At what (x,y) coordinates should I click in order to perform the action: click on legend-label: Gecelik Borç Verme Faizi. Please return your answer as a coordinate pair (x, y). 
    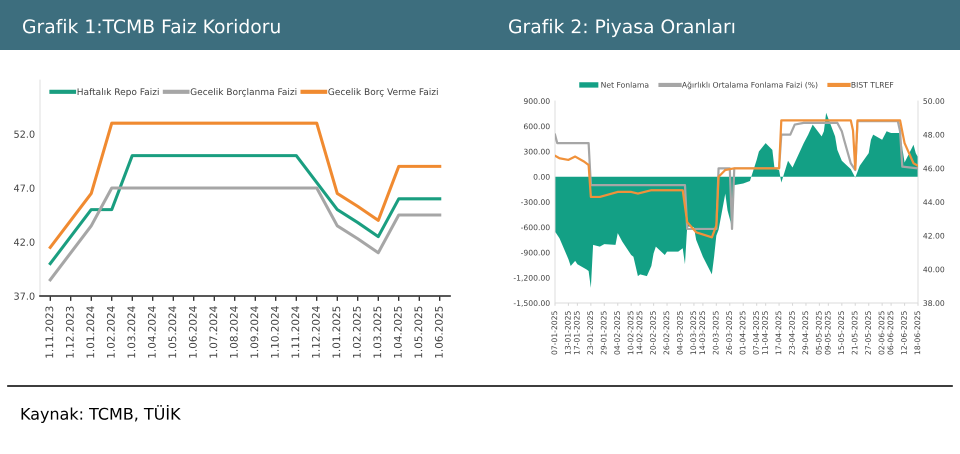
    Looking at the image, I should click on (383, 92).